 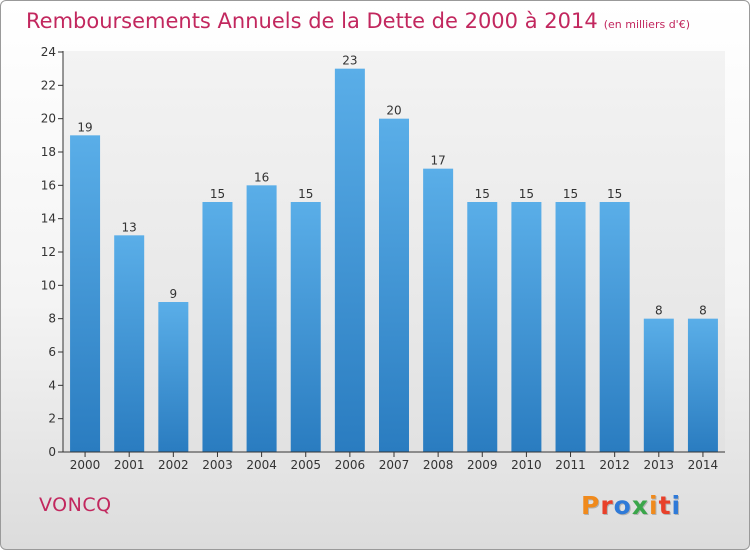 What do you see at coordinates (173, 465) in the screenshot?
I see `x-tick-label: 2002` at bounding box center [173, 465].